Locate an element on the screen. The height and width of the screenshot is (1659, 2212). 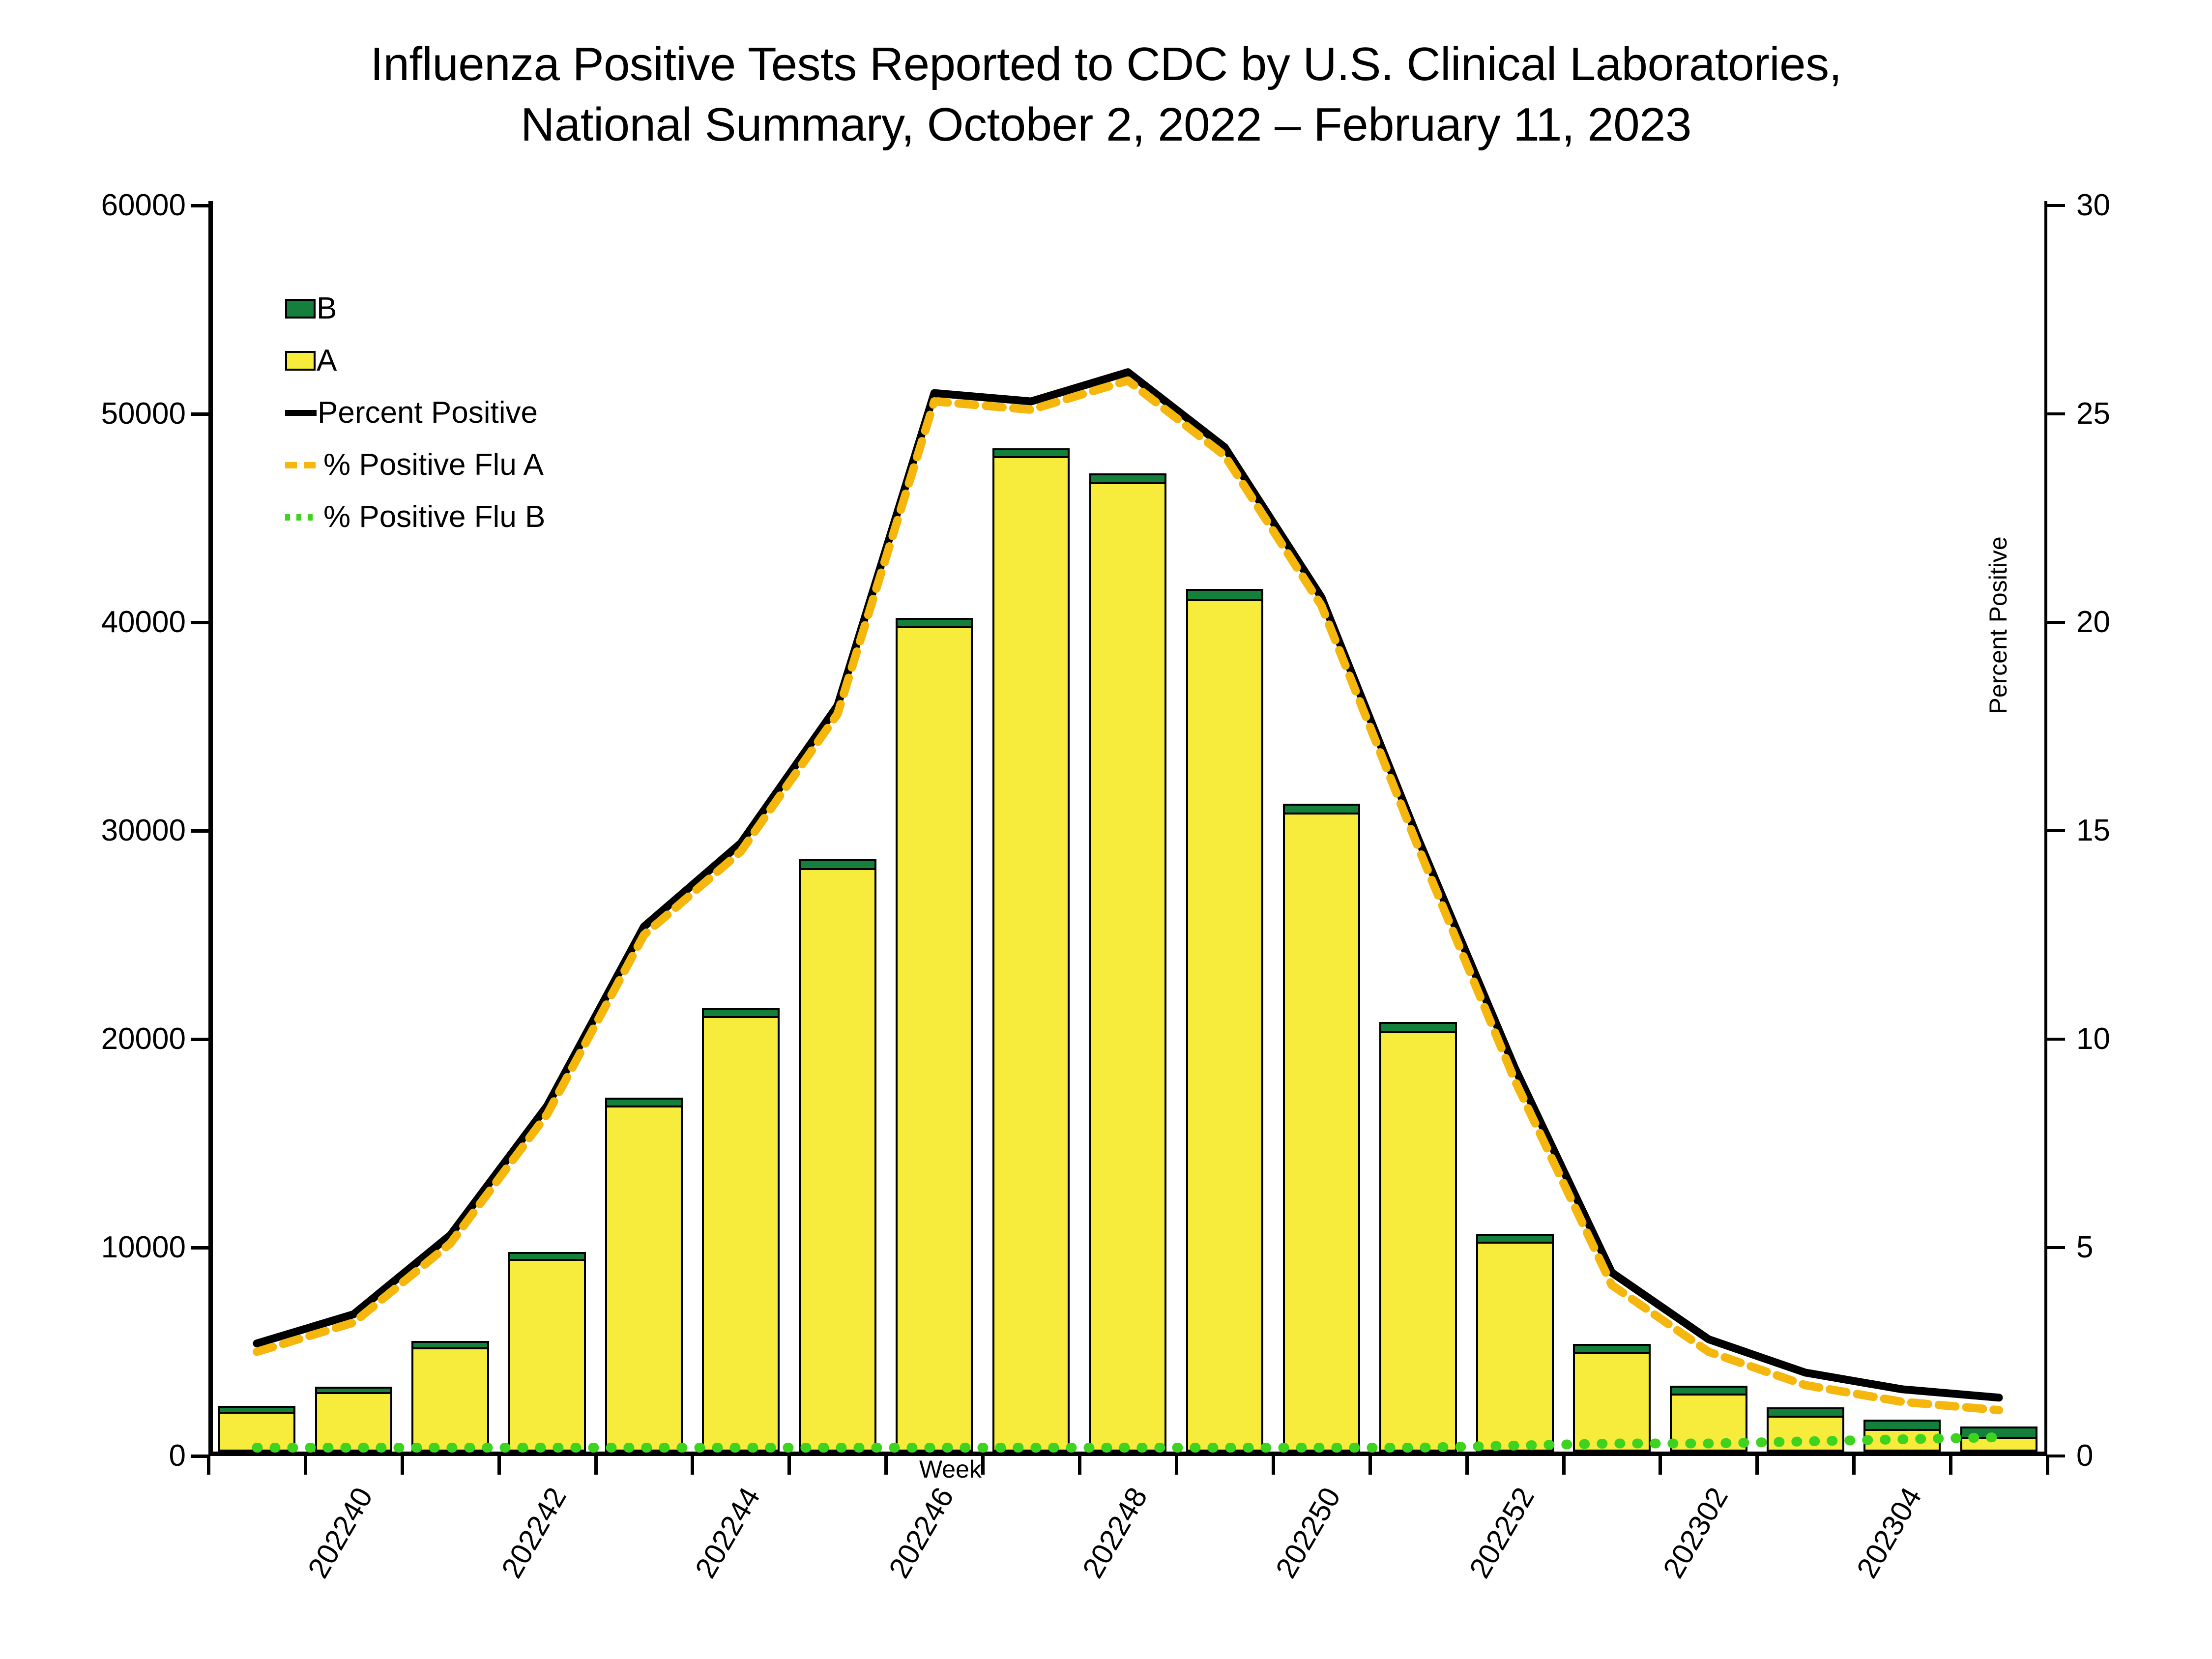
x-axis-tick-label: 202246 is located at coordinates (921, 1533).